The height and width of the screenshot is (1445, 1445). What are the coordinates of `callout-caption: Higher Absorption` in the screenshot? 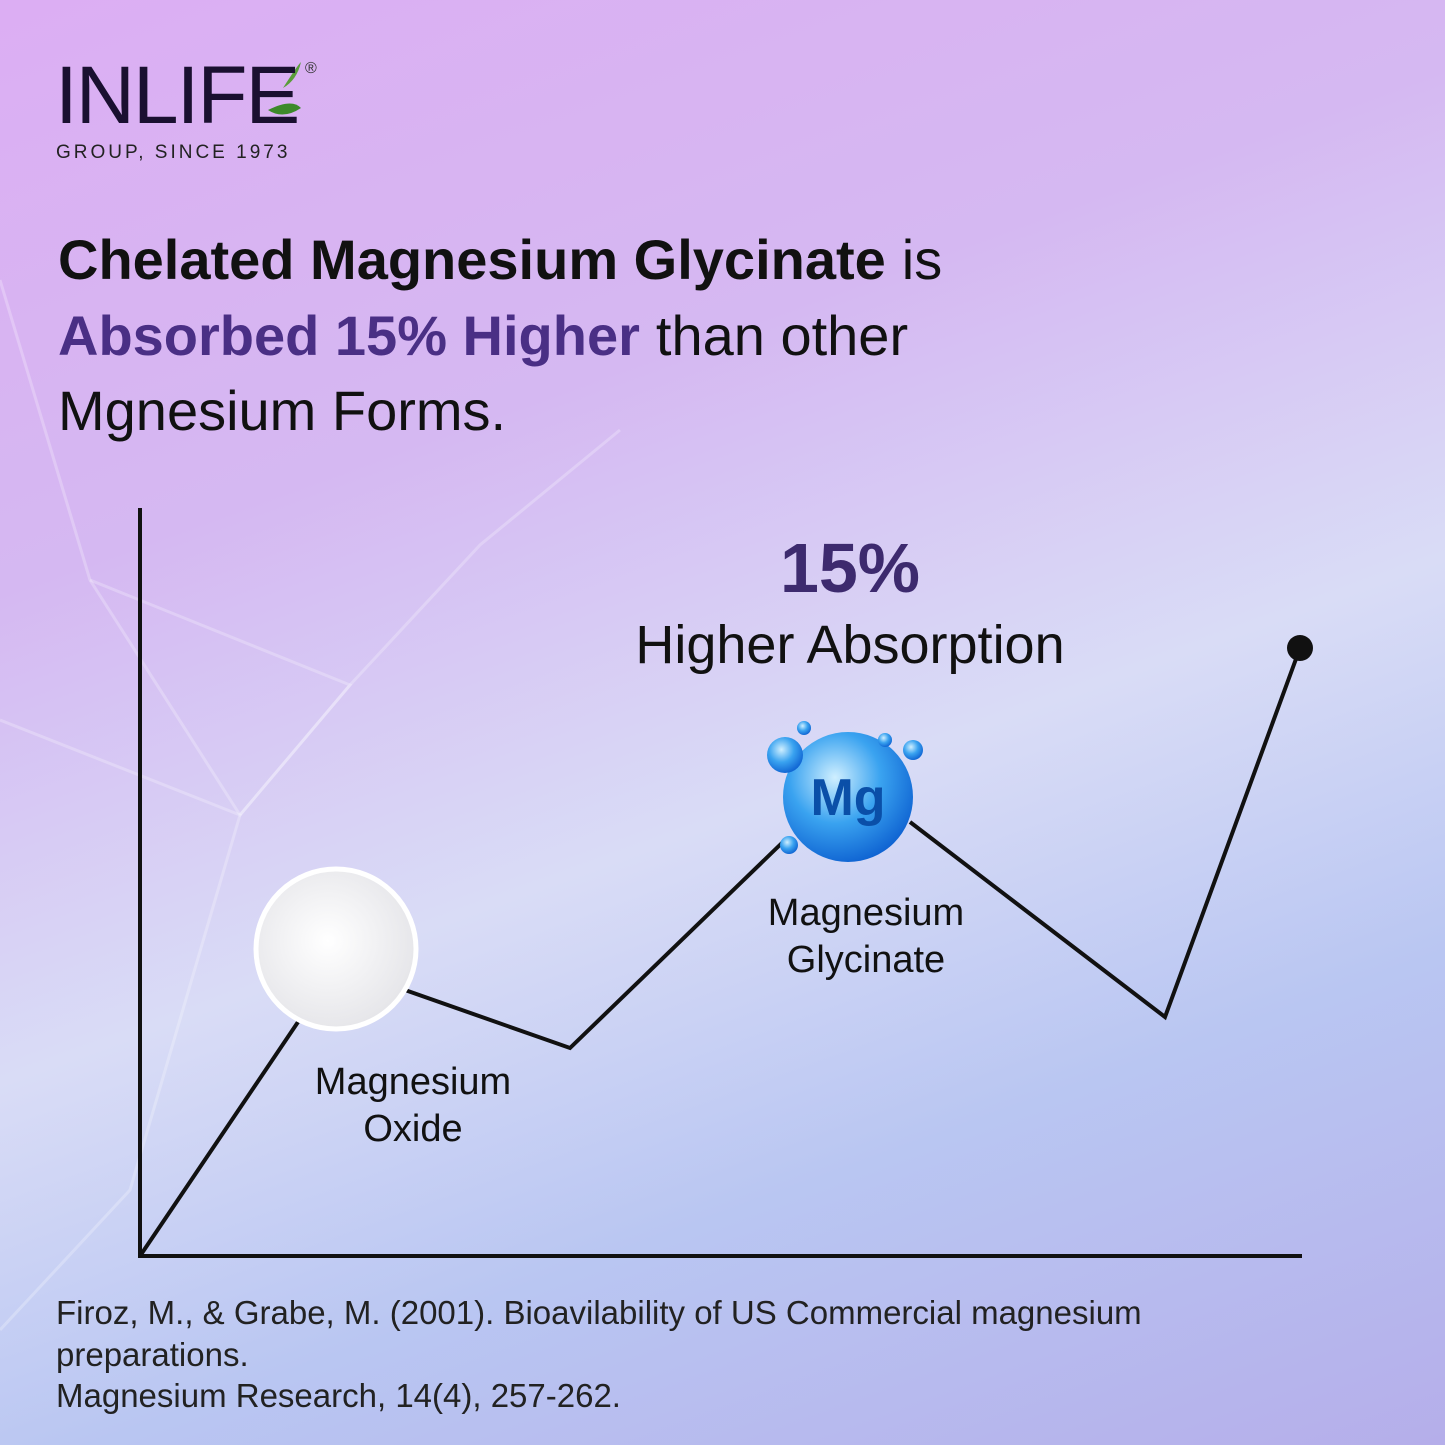 It's located at (850, 645).